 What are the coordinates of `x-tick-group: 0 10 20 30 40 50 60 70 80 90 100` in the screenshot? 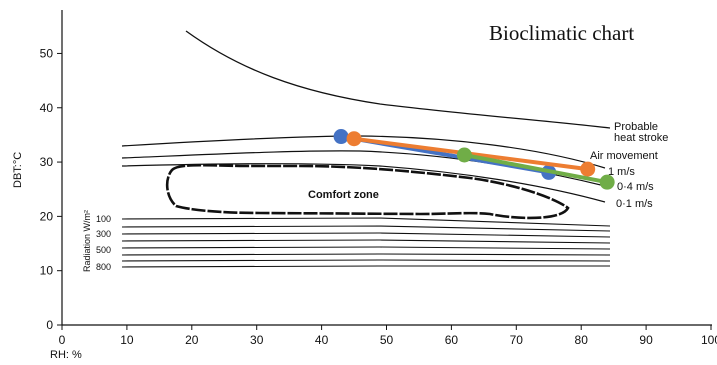 It's located at (388, 336).